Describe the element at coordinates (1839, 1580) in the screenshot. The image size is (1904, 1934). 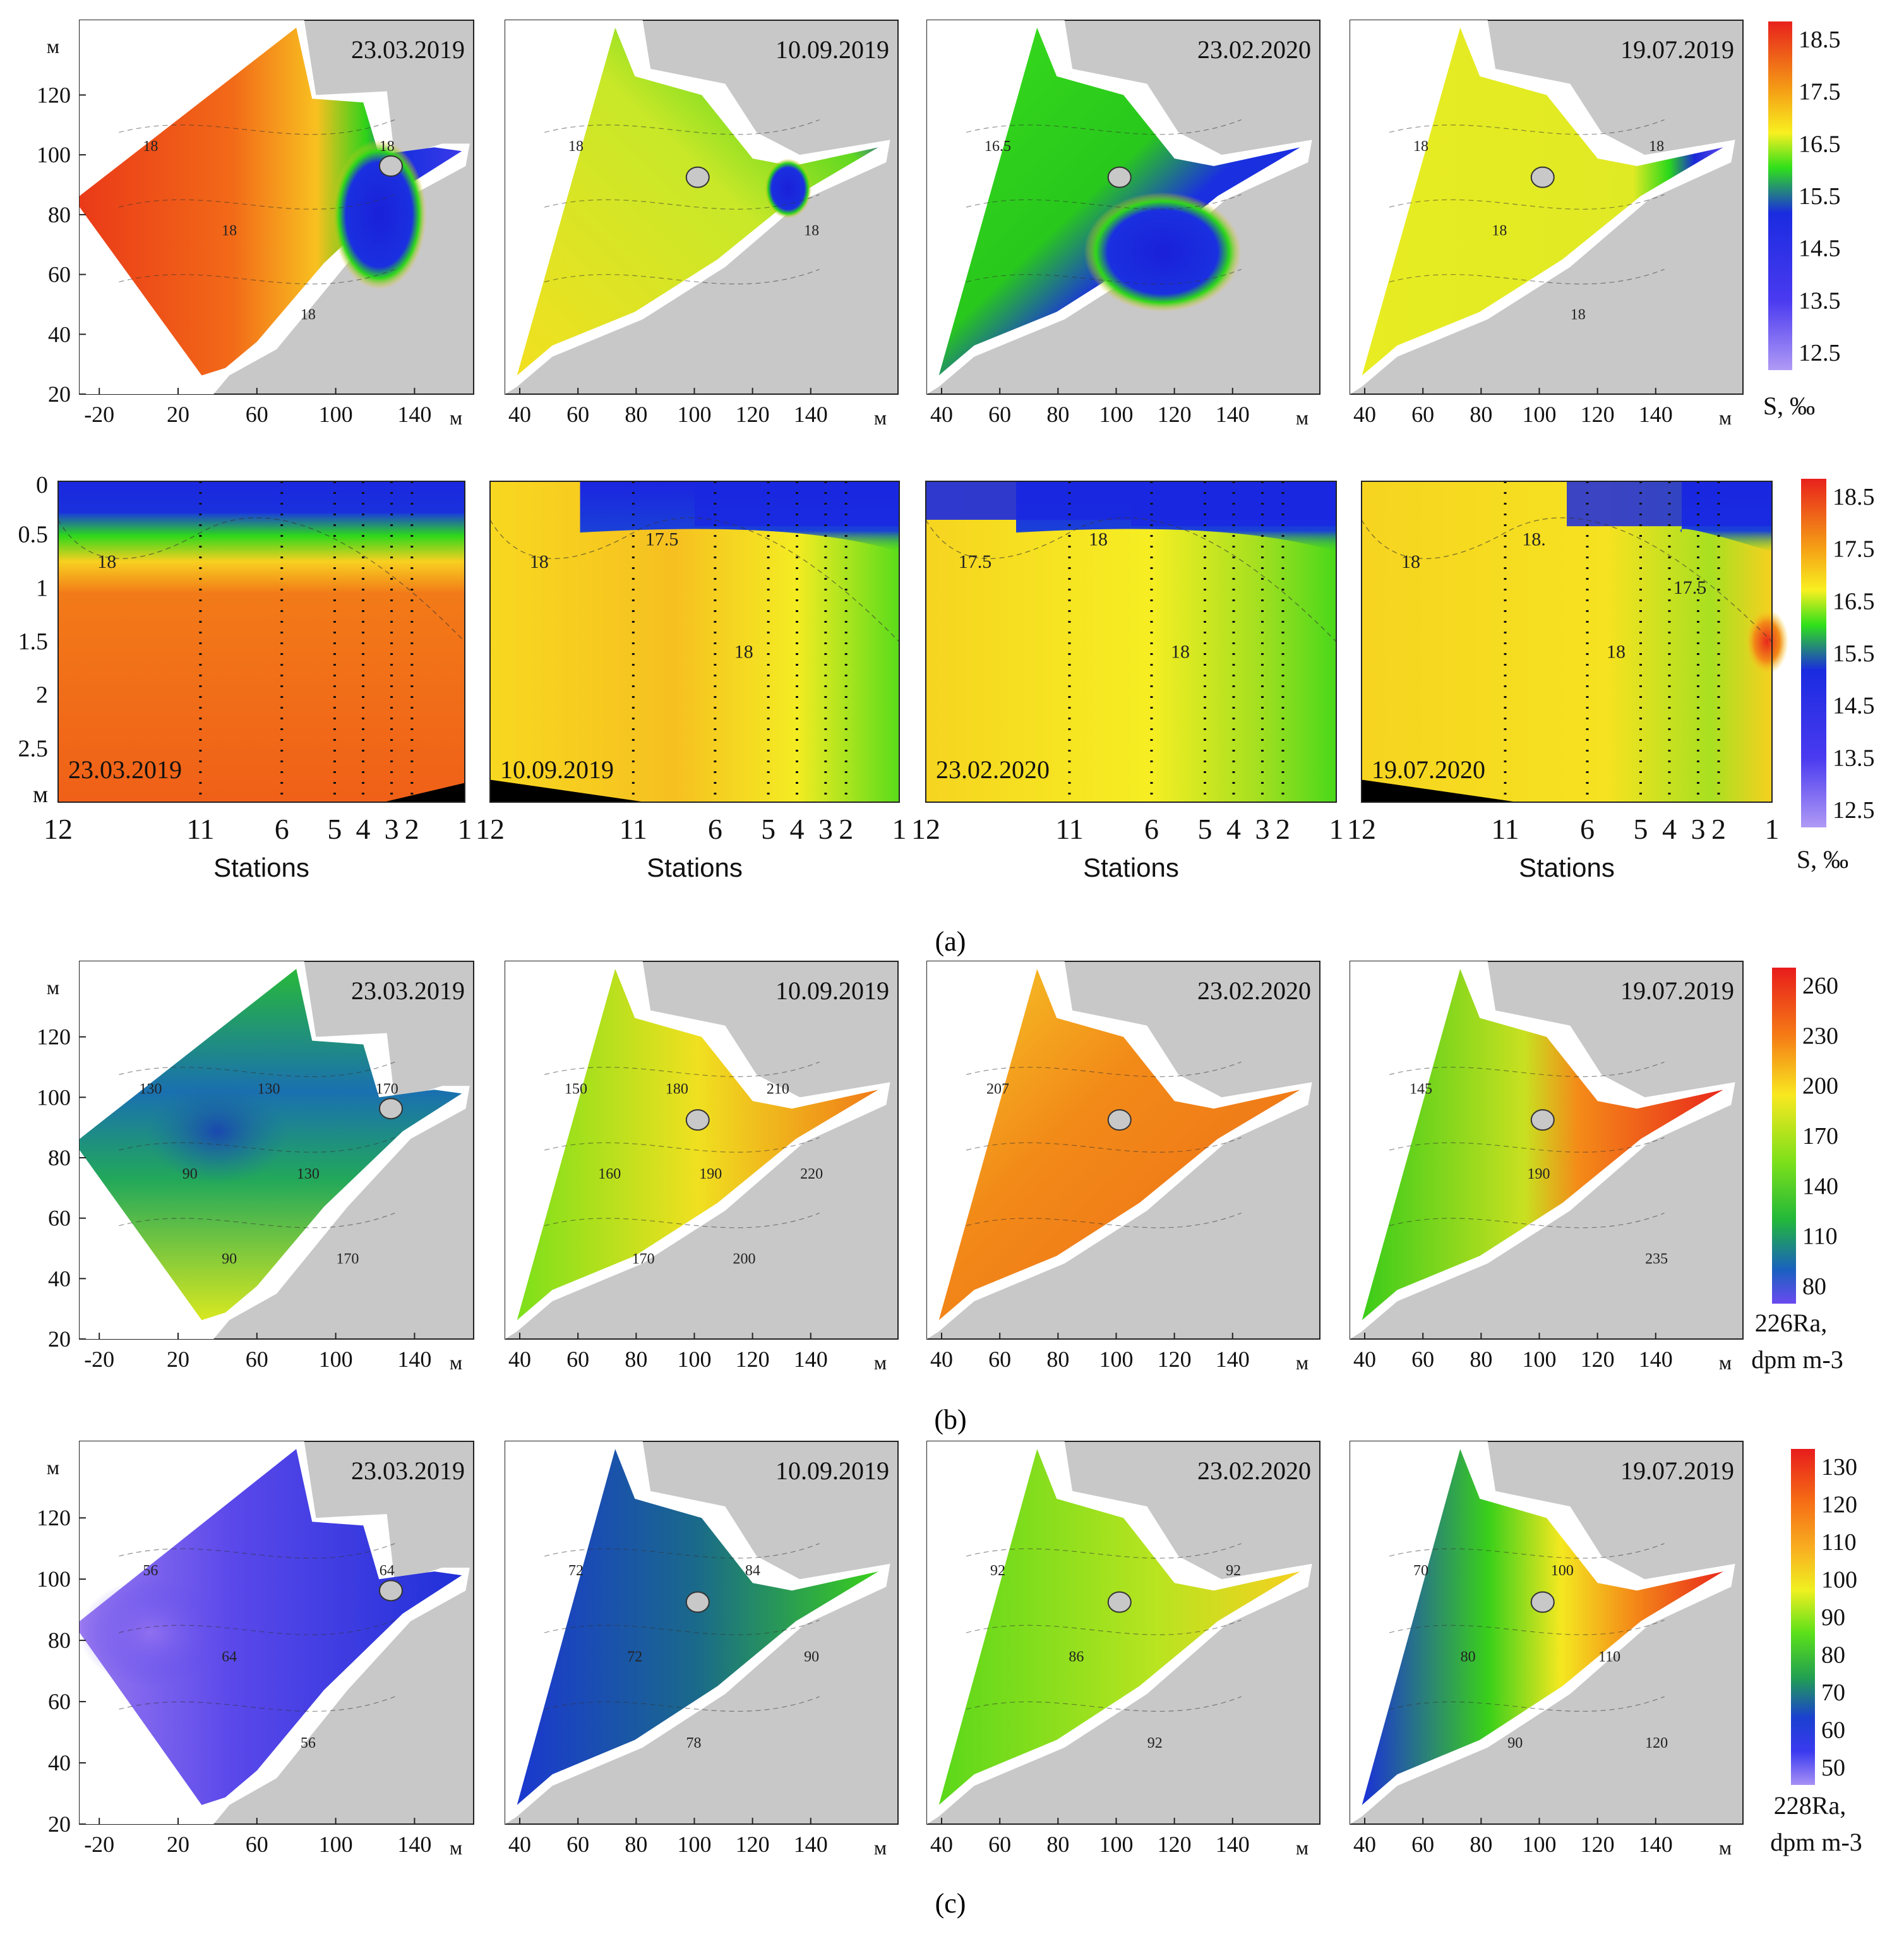
I see `colorbar-tick-label: 100` at that location.